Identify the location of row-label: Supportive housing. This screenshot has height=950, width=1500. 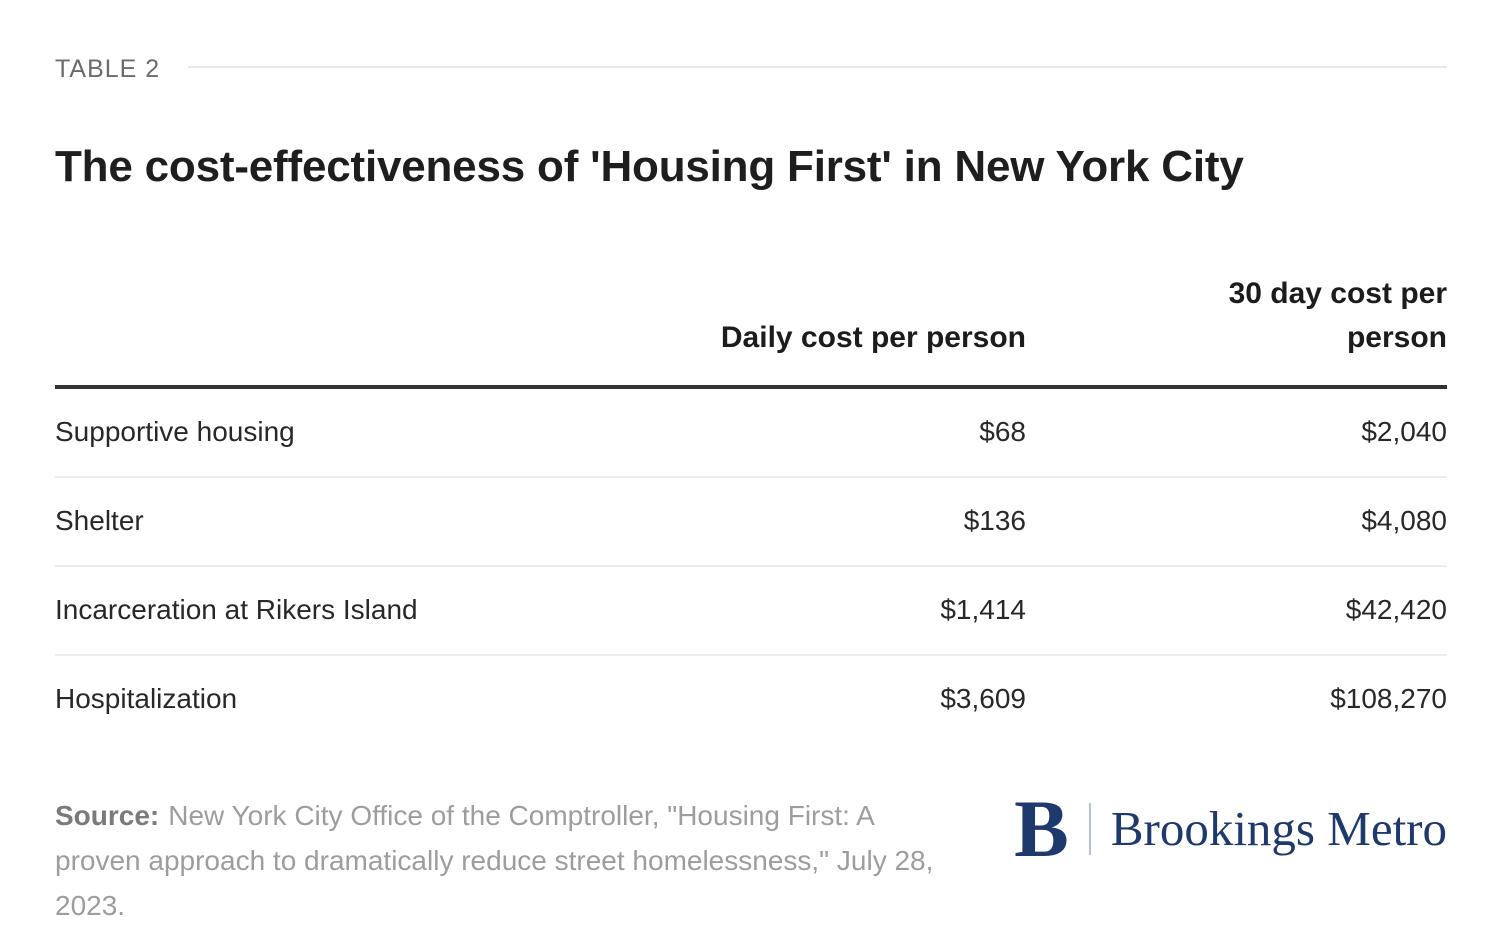
(340, 432).